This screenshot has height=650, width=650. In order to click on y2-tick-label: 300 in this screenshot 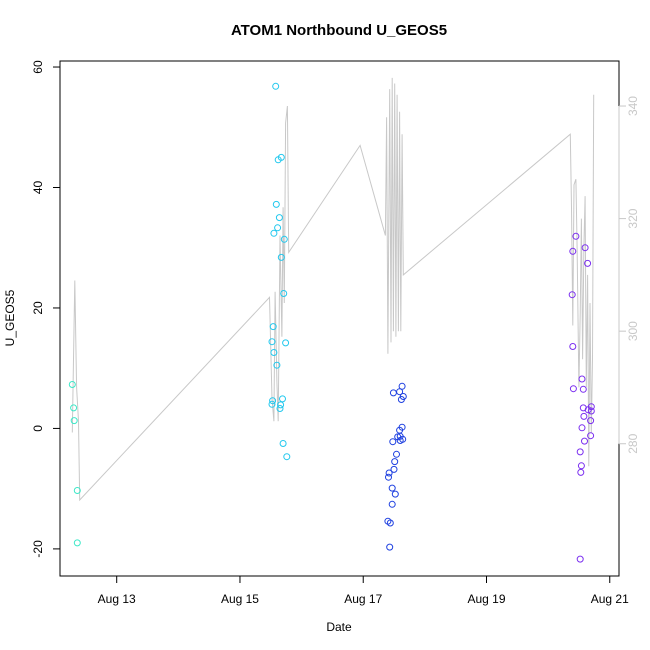, I will do `click(633, 331)`.